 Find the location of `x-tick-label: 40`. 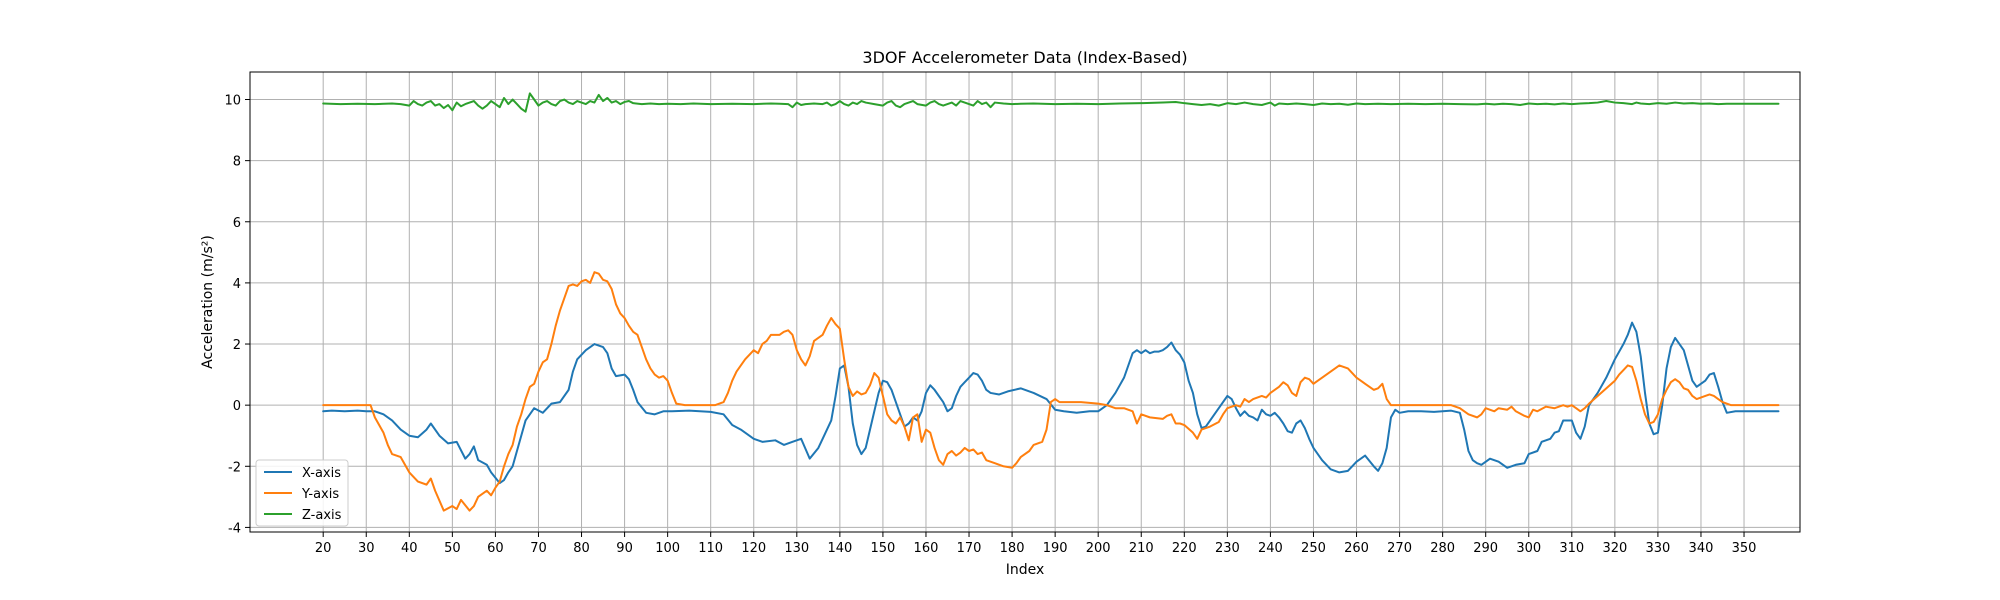

x-tick-label: 40 is located at coordinates (409, 548).